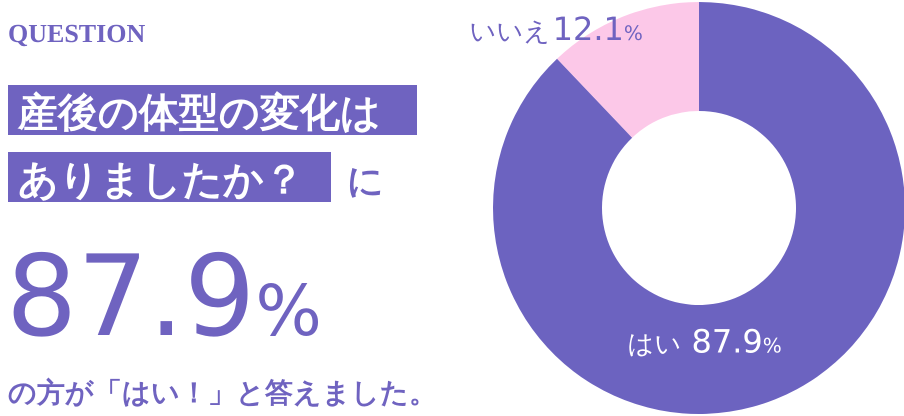  I want to click on slice-label: はい, so click(655, 344).